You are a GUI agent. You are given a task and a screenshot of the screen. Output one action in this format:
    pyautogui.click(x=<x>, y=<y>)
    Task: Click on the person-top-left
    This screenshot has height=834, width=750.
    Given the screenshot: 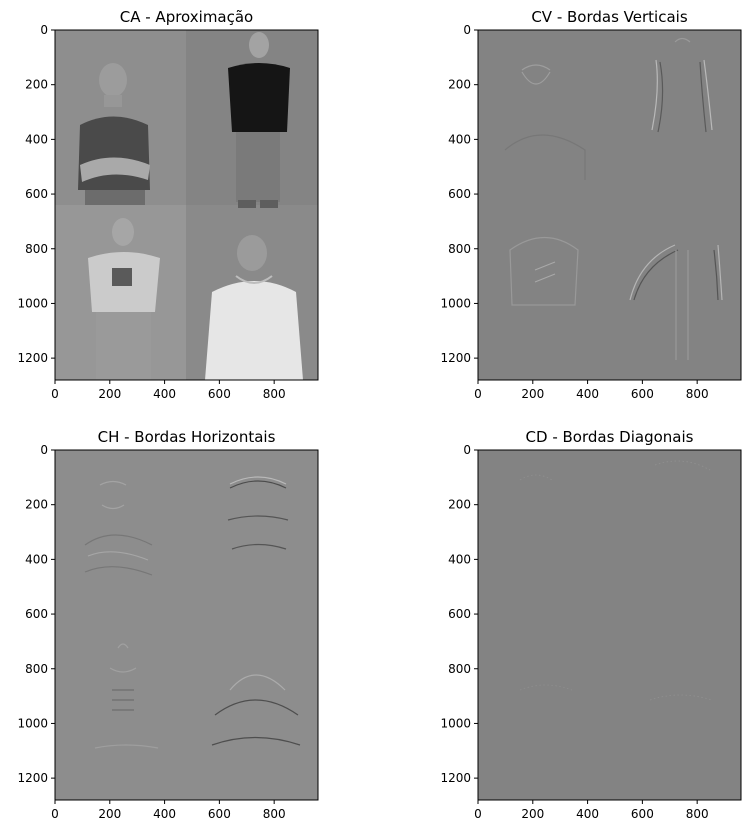 What is the action you would take?
    pyautogui.click(x=114, y=134)
    